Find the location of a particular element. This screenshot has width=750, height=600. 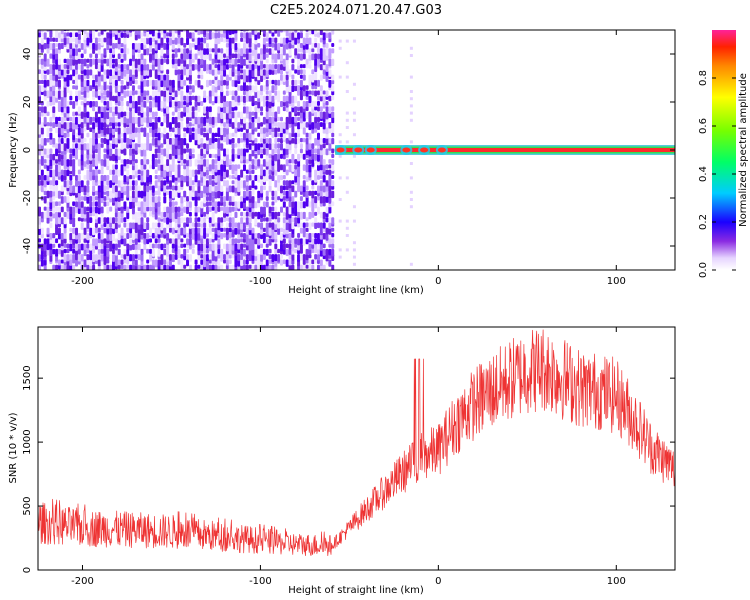

x-tick-label: 0 is located at coordinates (438, 581).